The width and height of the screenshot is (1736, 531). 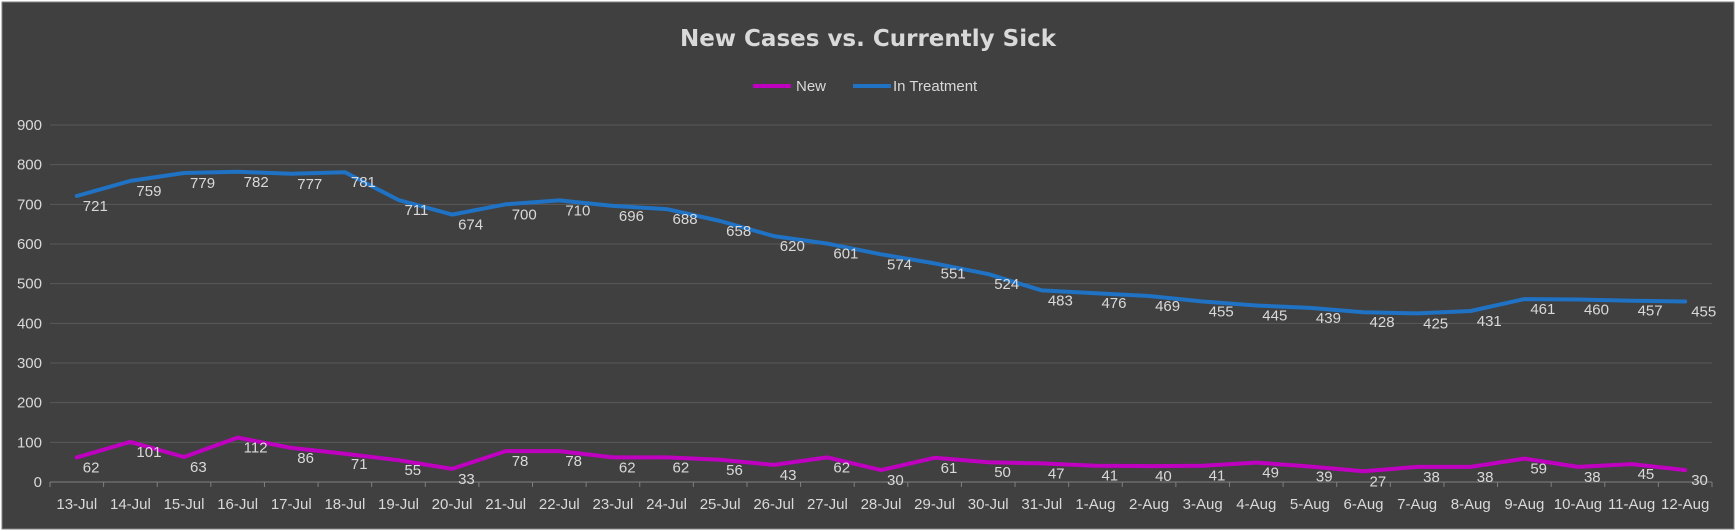 What do you see at coordinates (470, 225) in the screenshot?
I see `data-label-in-treatment: 674` at bounding box center [470, 225].